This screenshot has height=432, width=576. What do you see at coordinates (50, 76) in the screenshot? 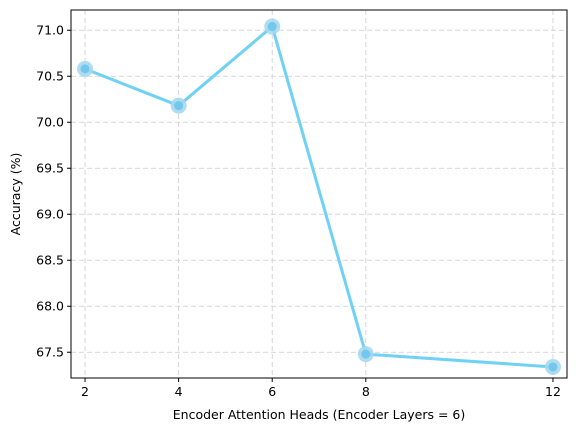
I see `y-tick-label: 70.5` at bounding box center [50, 76].